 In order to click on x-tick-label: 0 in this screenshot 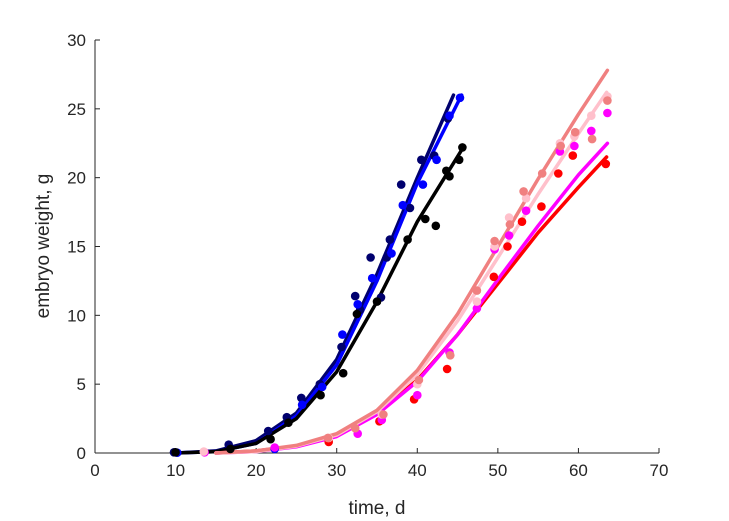, I will do `click(94, 470)`.